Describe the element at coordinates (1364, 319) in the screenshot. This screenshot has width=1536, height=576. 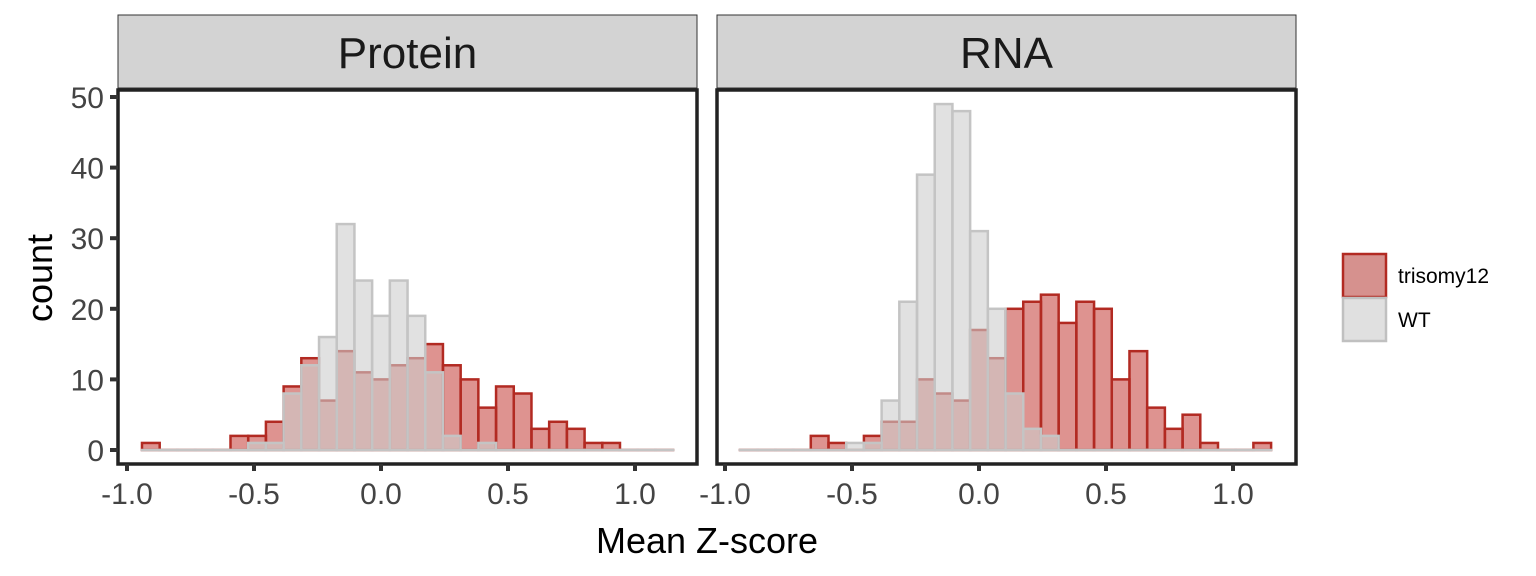
I see `legend-key-wt` at that location.